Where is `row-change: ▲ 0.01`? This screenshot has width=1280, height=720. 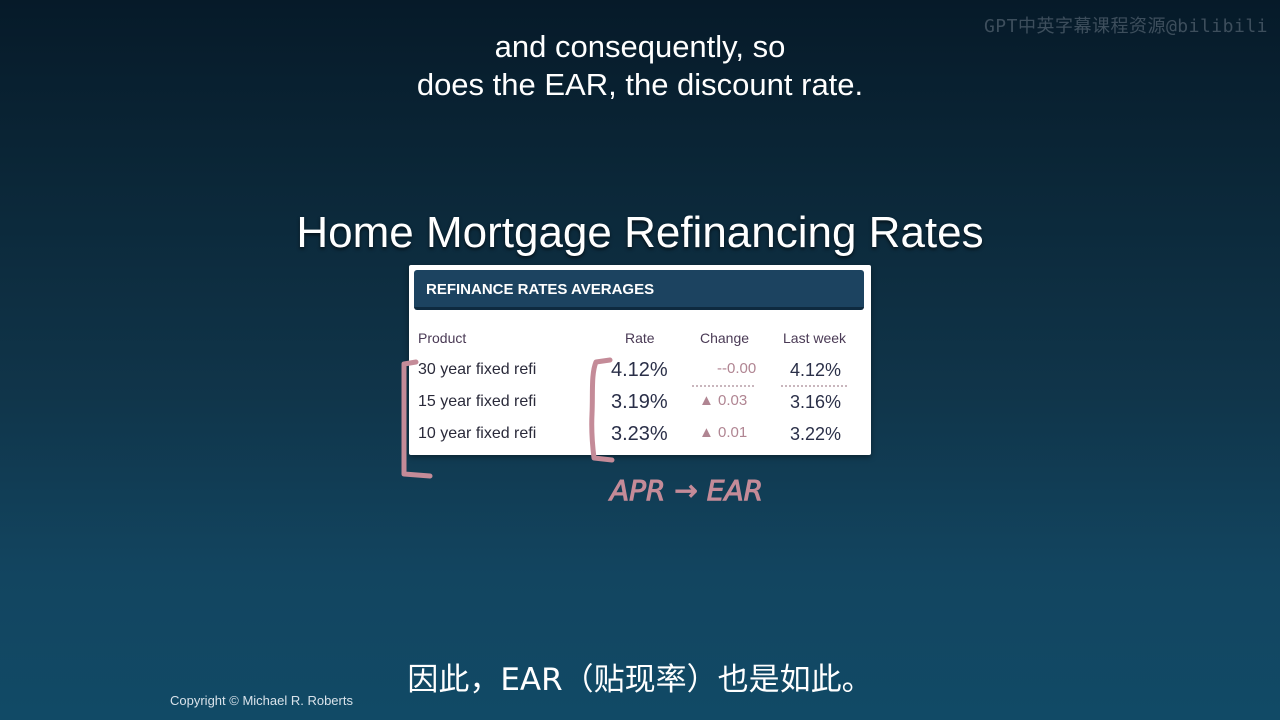 row-change: ▲ 0.01 is located at coordinates (723, 432).